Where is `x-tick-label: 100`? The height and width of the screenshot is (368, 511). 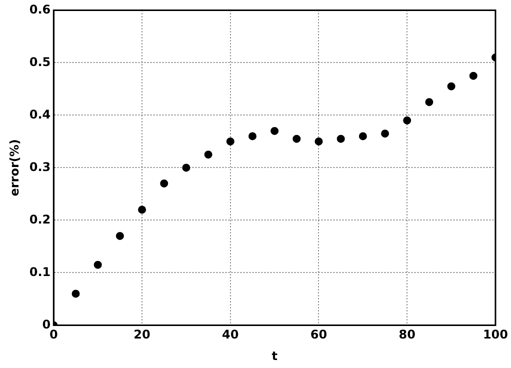 x-tick-label: 100 is located at coordinates (495, 335).